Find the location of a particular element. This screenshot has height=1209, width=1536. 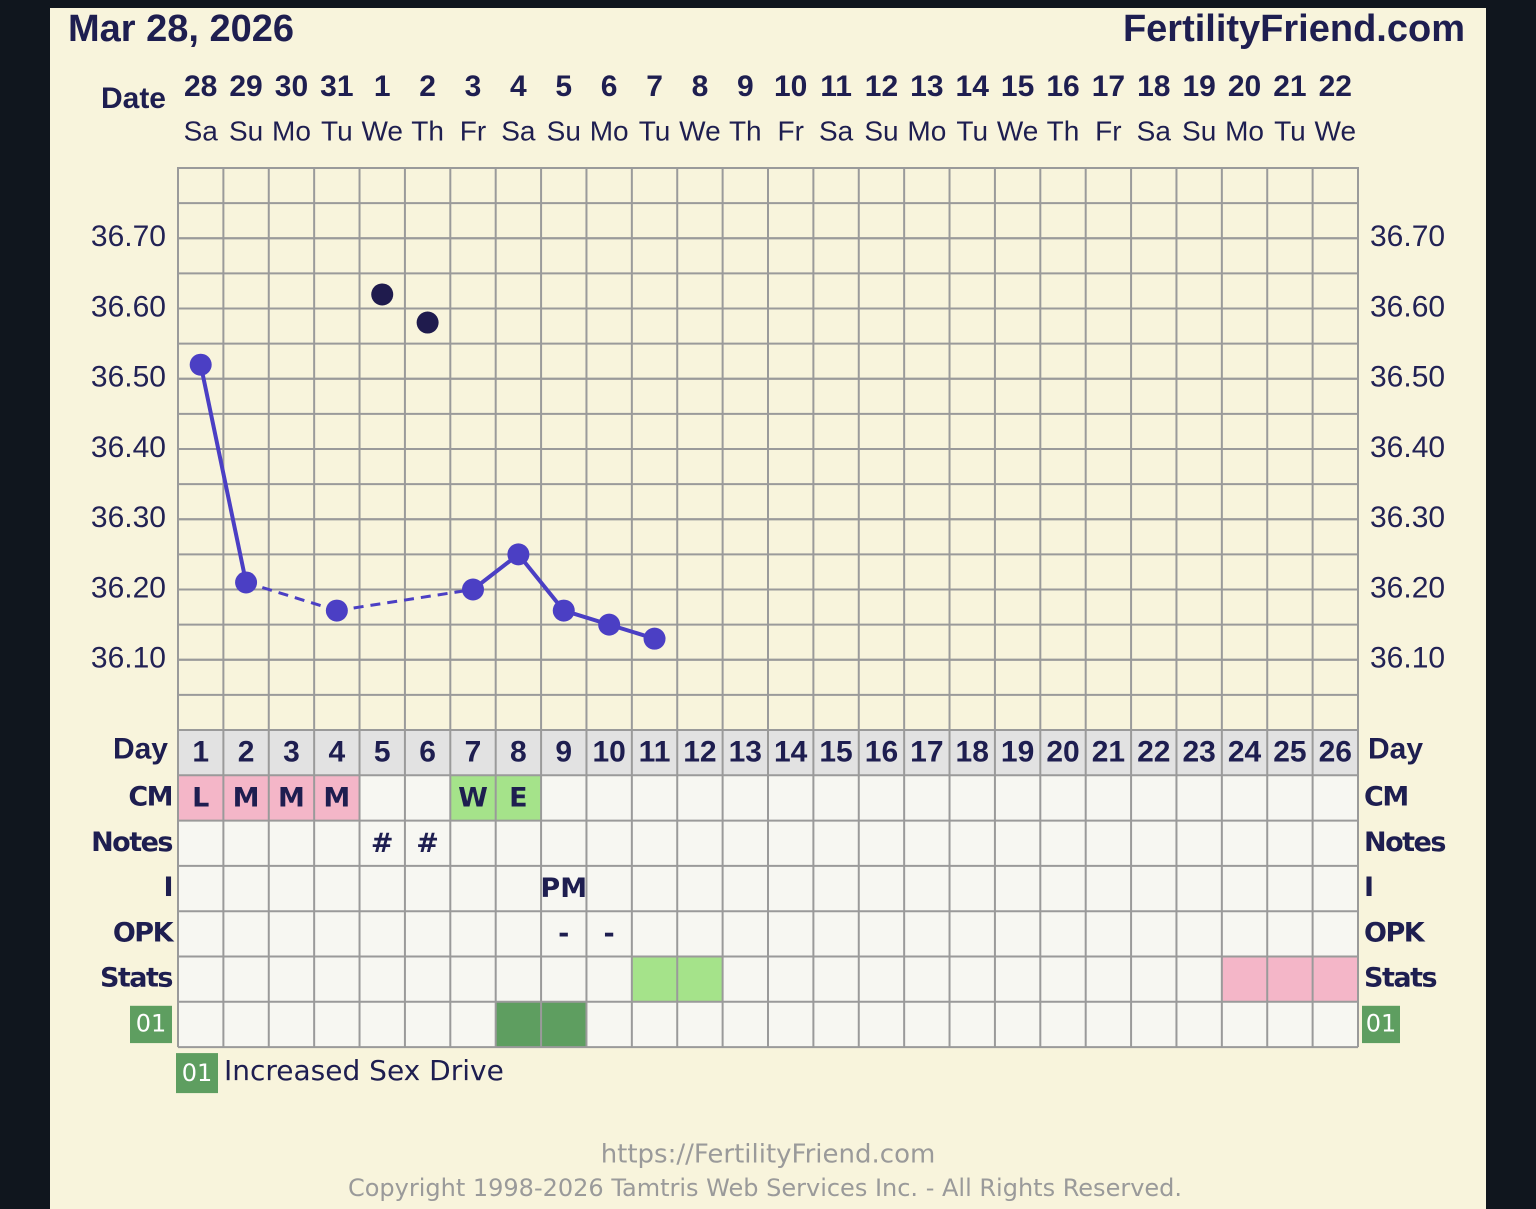

row-label-right: Stats is located at coordinates (1400, 978).